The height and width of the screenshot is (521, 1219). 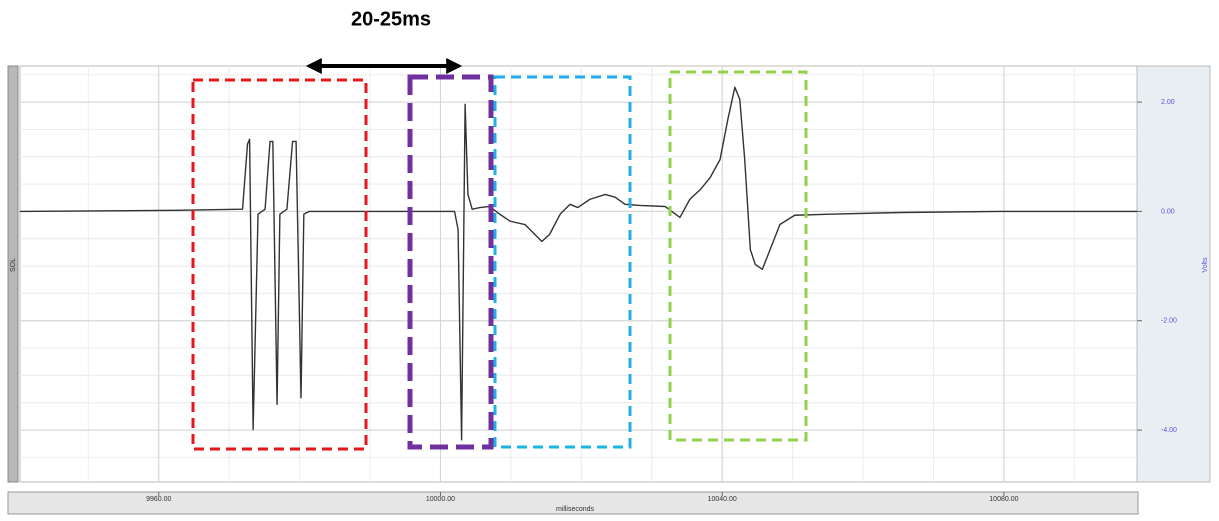 I want to click on y-tick-label: 2.00, so click(x=1168, y=102).